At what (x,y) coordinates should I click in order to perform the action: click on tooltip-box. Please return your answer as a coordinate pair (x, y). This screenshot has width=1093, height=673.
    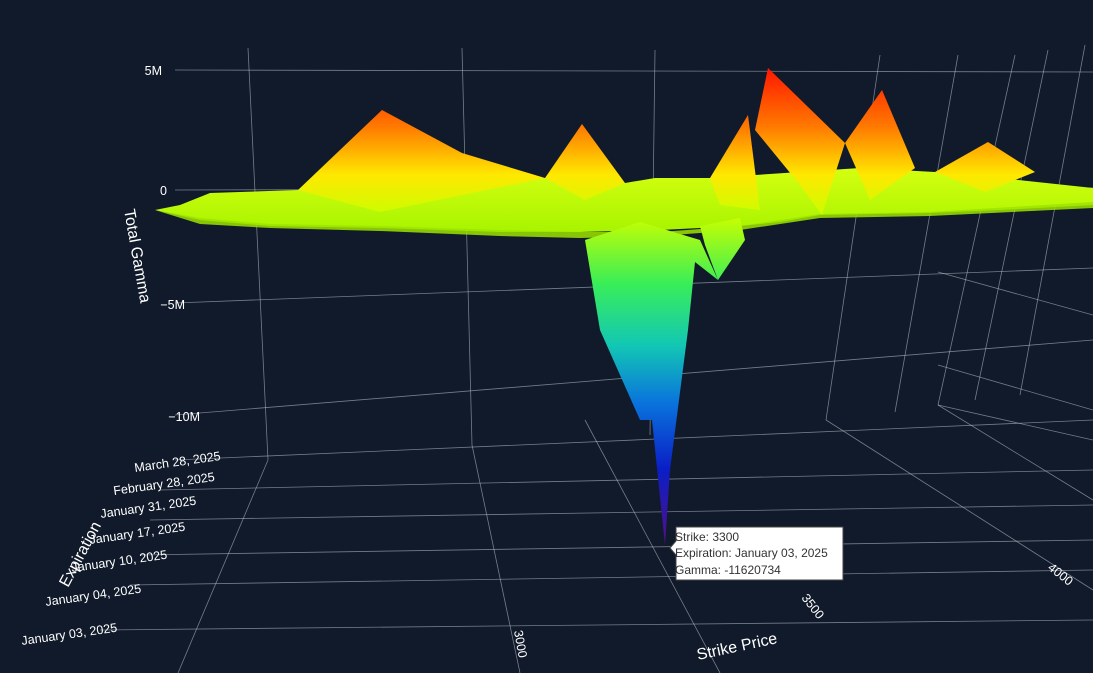
    Looking at the image, I should click on (756, 553).